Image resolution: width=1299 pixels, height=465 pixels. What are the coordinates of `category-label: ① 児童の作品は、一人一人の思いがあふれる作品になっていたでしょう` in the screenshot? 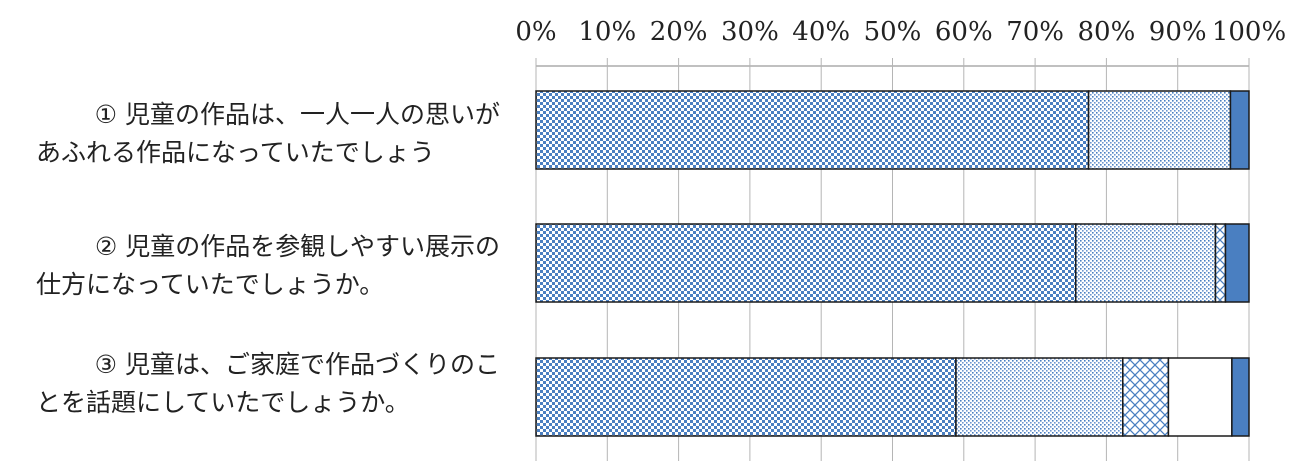 It's located at (255, 134).